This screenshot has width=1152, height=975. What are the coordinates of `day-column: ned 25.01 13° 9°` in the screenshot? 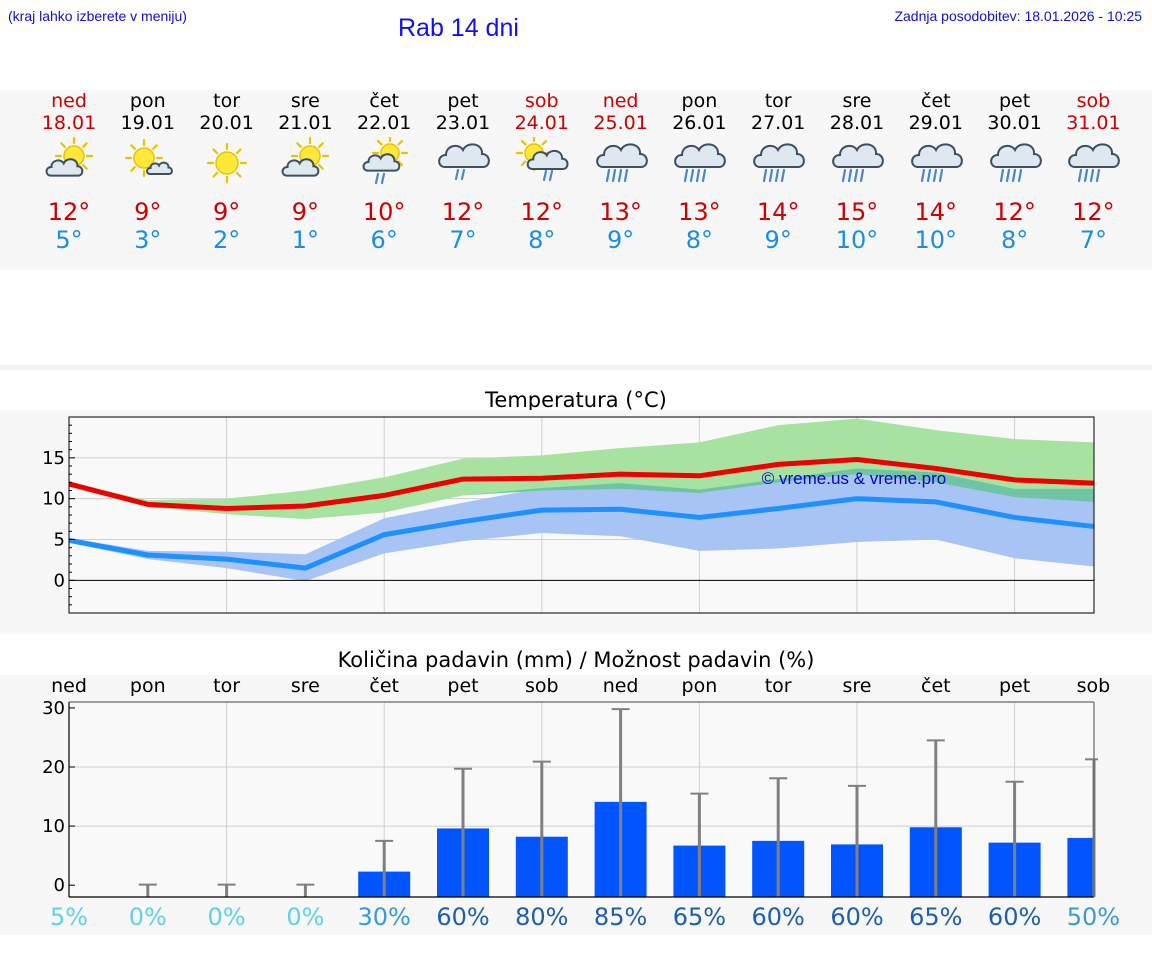 It's located at (621, 172).